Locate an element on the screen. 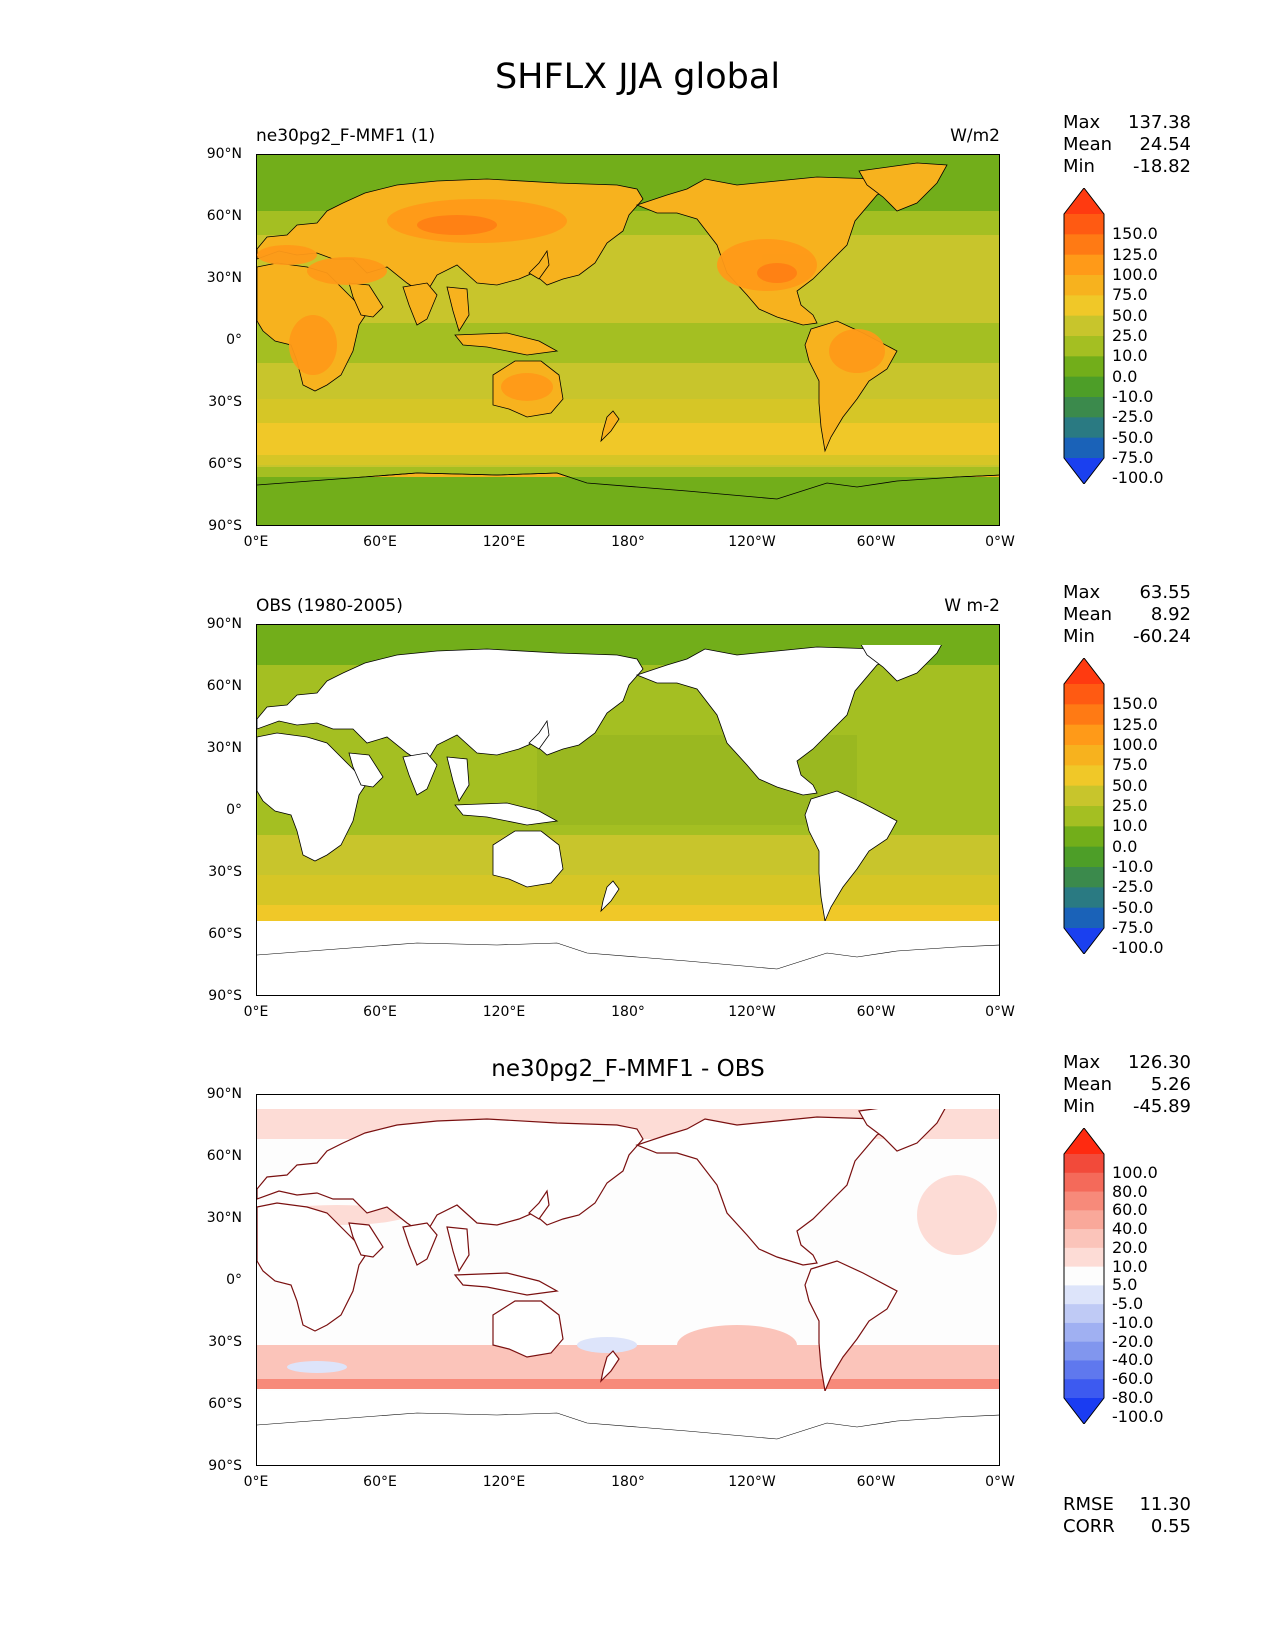 The height and width of the screenshot is (1650, 1275). colorbar-tick-label: -40.0 is located at coordinates (1133, 1360).